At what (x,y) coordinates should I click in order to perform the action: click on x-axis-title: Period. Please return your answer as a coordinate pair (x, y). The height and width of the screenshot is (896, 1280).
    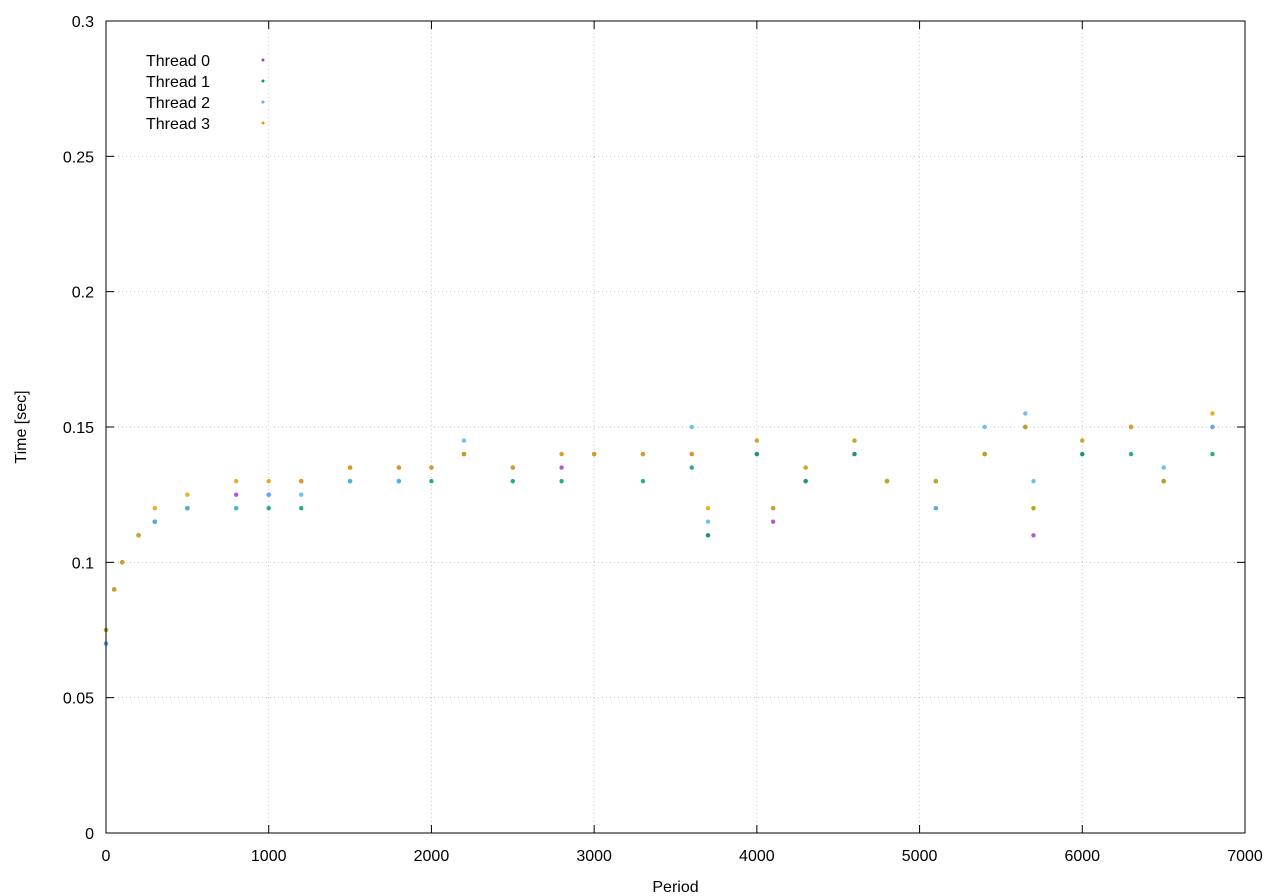
    Looking at the image, I should click on (675, 887).